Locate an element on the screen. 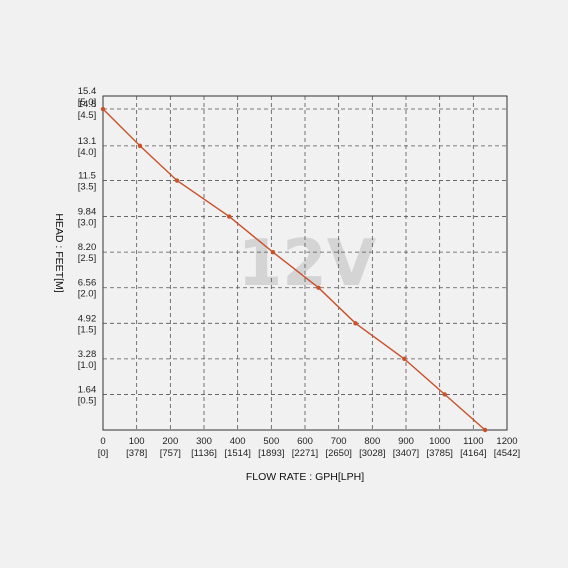 The image size is (568, 568). x-tick-label: 1100 is located at coordinates (473, 441).